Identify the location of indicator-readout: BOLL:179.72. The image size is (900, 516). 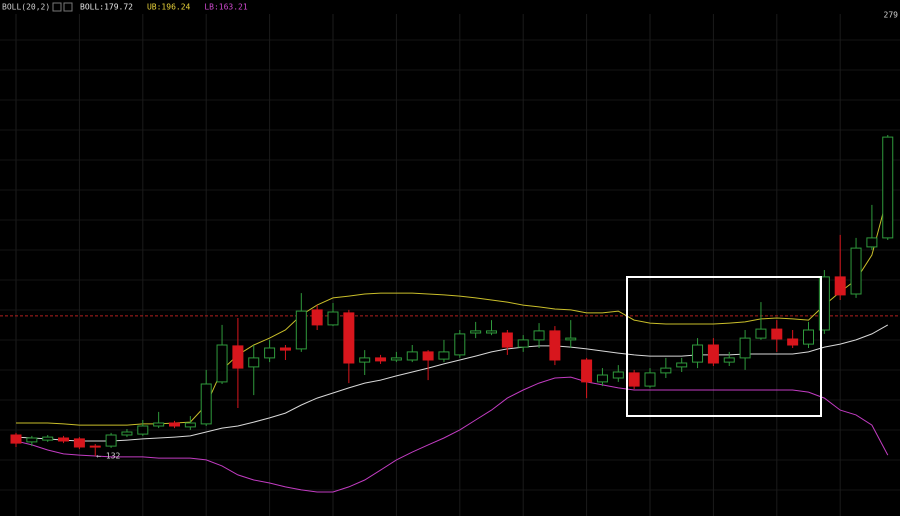
(106, 7).